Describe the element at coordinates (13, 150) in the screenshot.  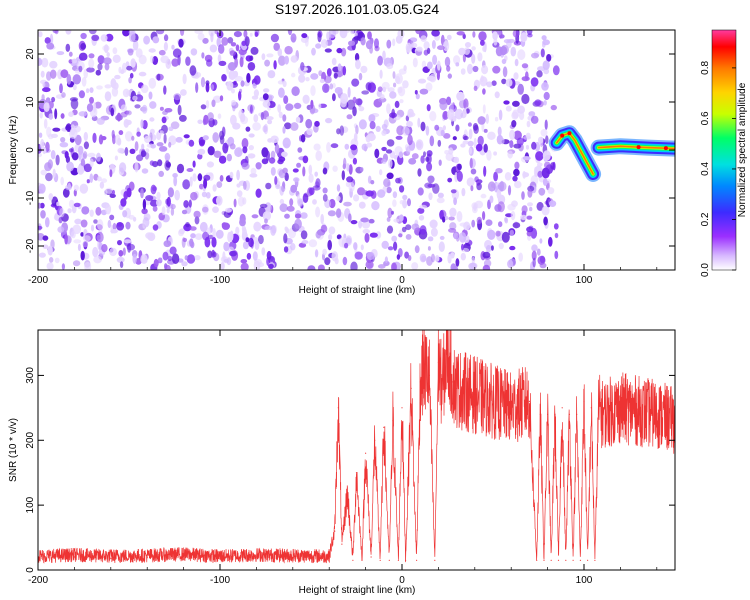
I see `spectrogram-ylabel: Frequency (Hz)` at that location.